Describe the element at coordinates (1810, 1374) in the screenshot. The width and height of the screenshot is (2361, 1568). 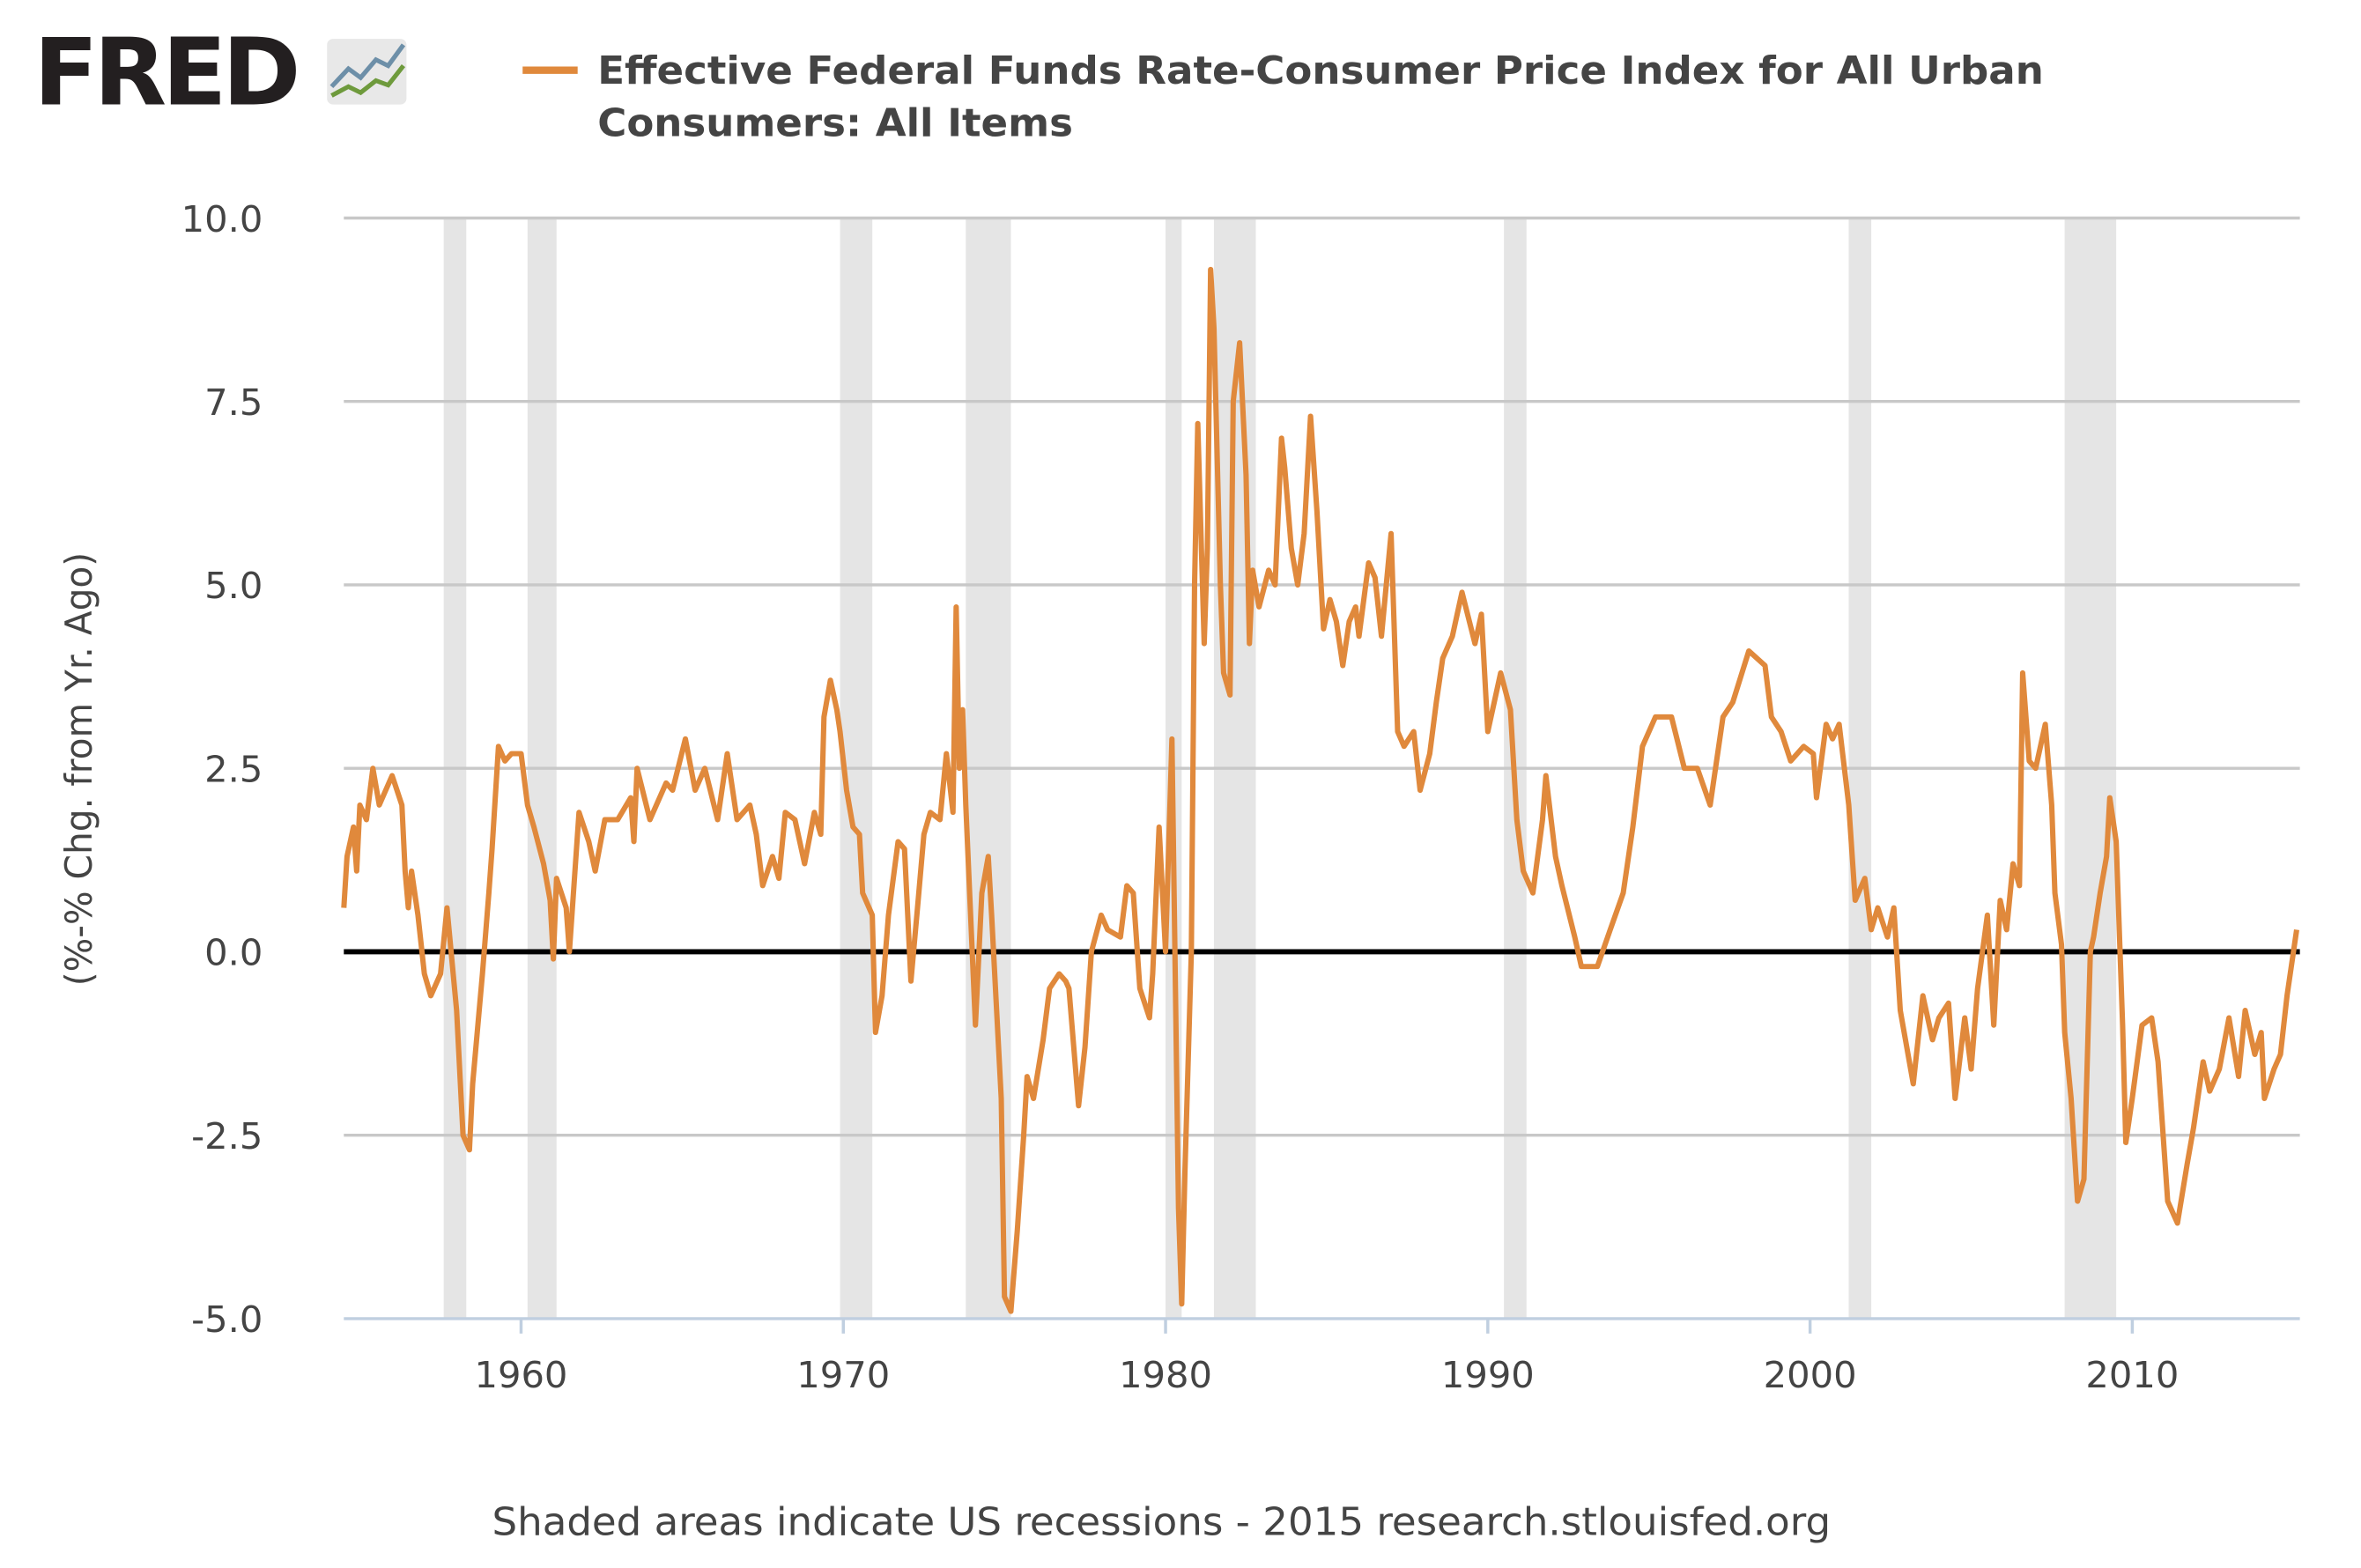
I see `x-tick-label: 2000` at that location.